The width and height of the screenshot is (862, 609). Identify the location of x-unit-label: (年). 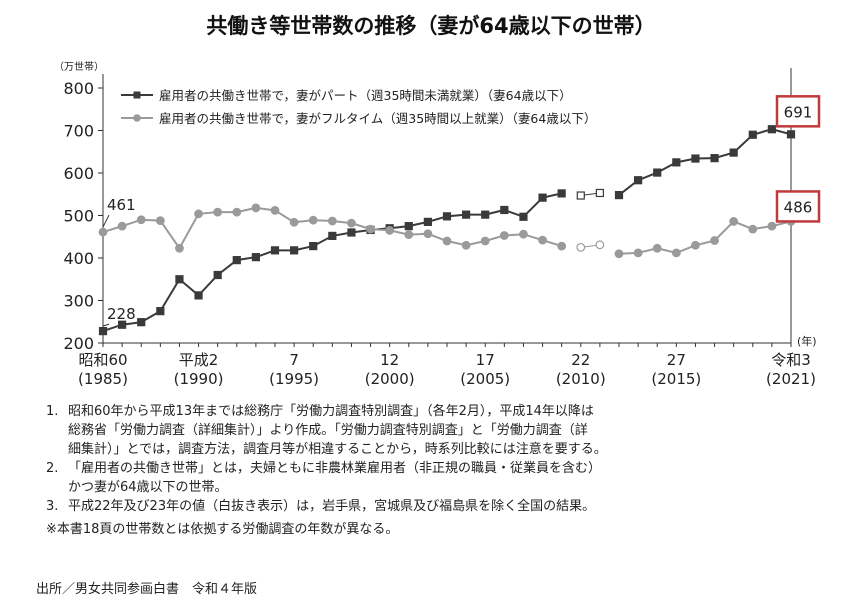
(807, 341).